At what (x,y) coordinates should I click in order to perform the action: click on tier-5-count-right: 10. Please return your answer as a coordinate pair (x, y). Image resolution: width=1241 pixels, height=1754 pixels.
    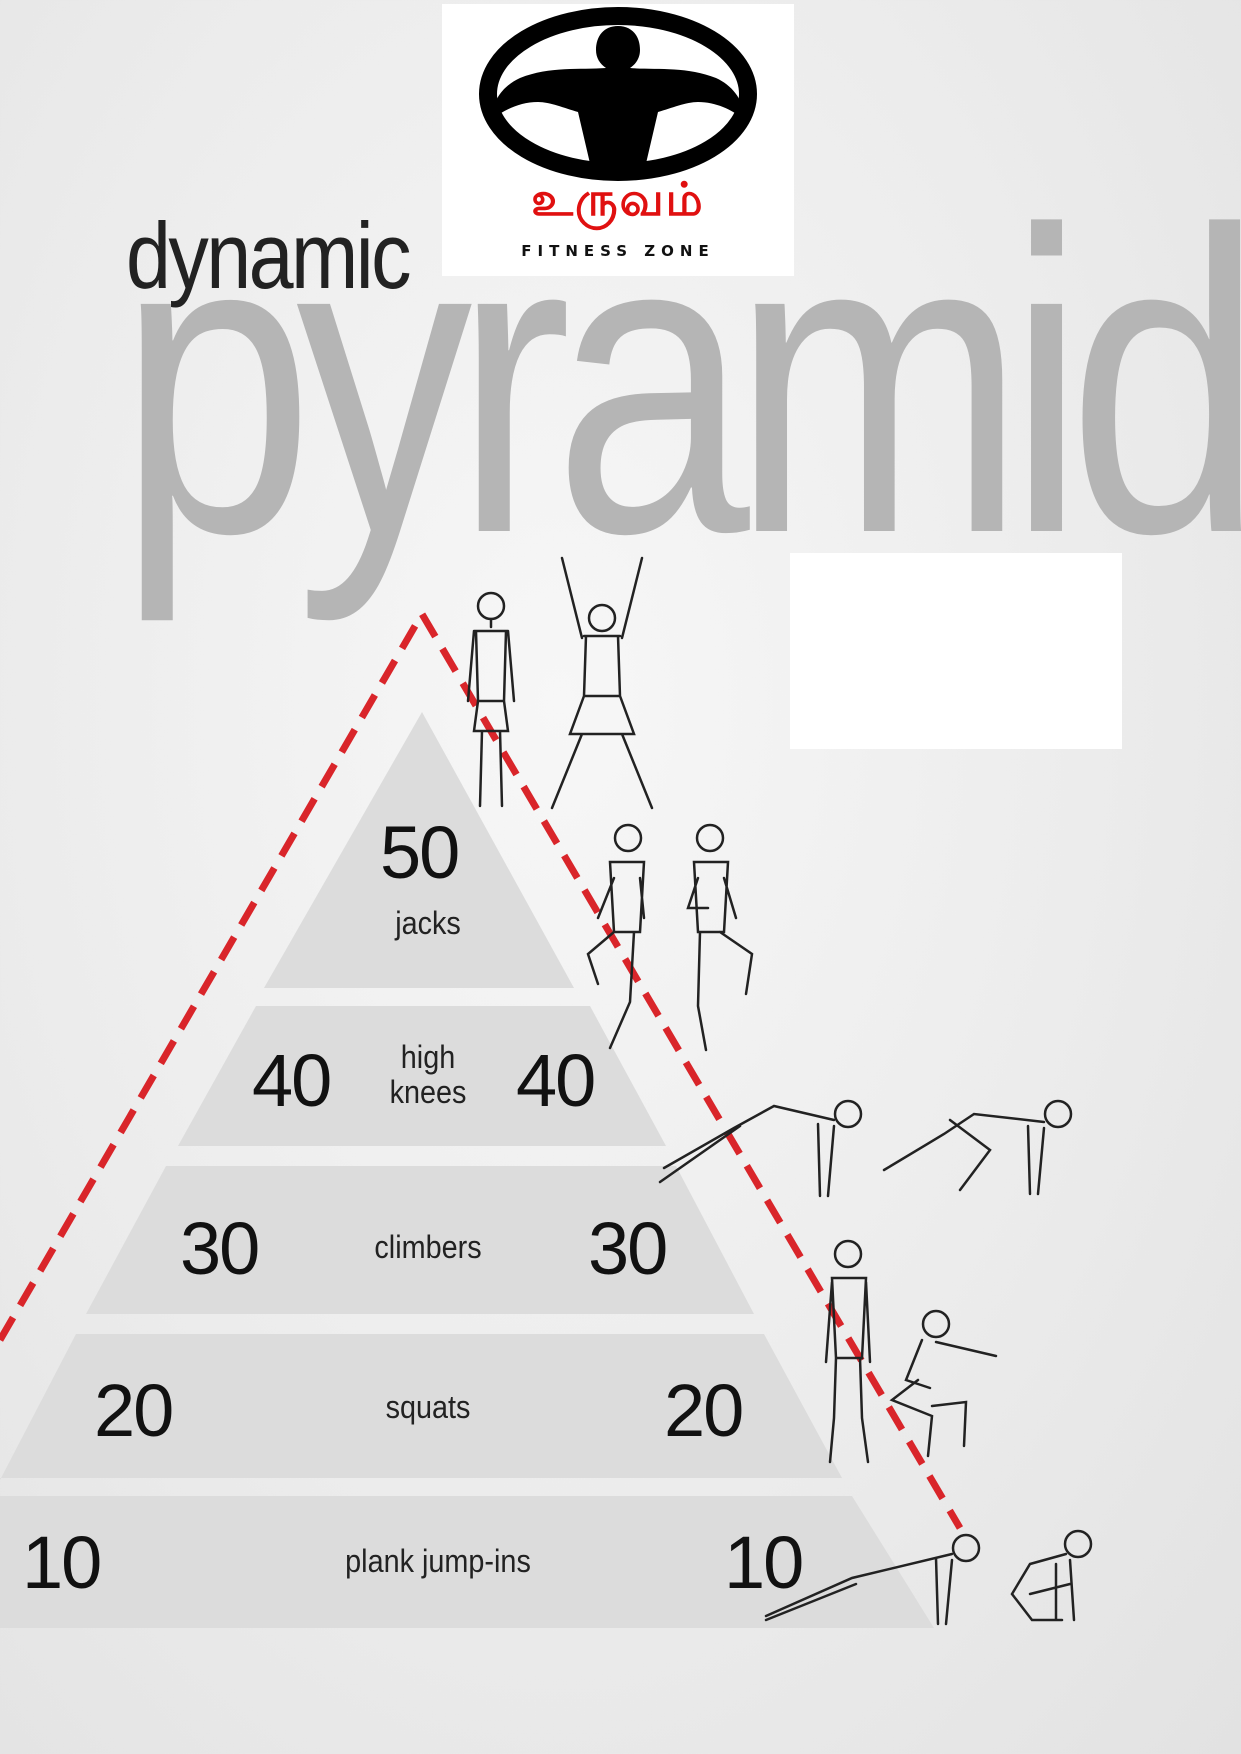
    Looking at the image, I should click on (764, 1562).